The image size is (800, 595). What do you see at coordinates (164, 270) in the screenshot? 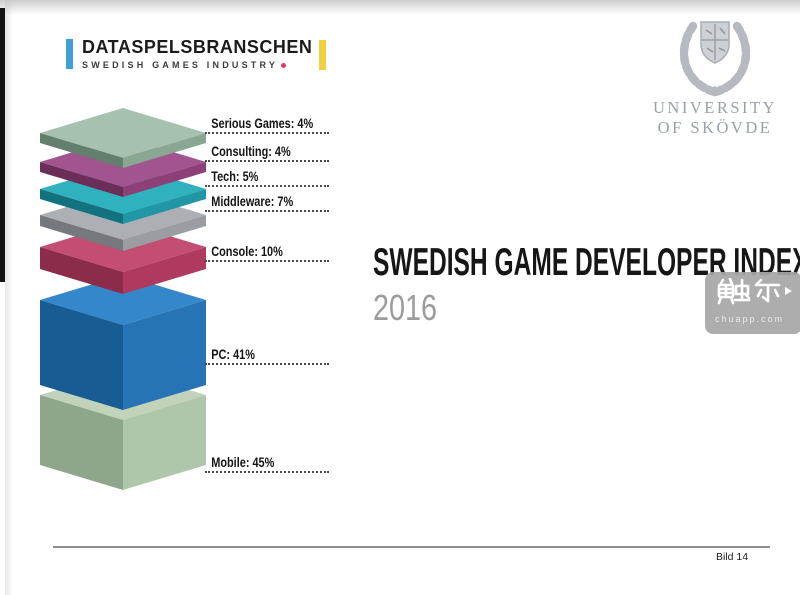
I see `console-right-face` at bounding box center [164, 270].